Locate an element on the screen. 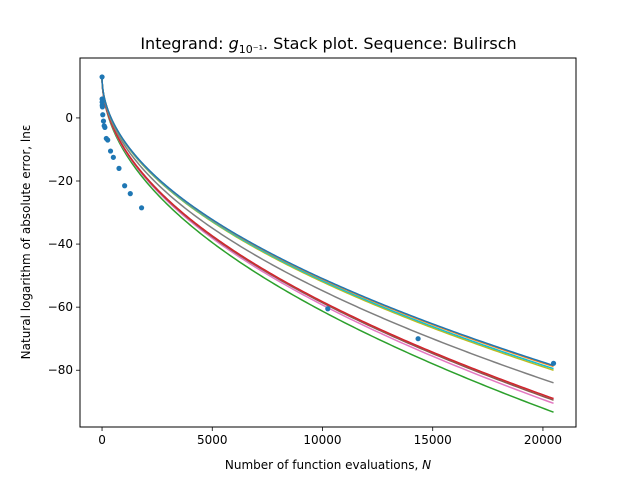 This screenshot has width=640, height=480. y-tick-label: 0 is located at coordinates (69, 118).